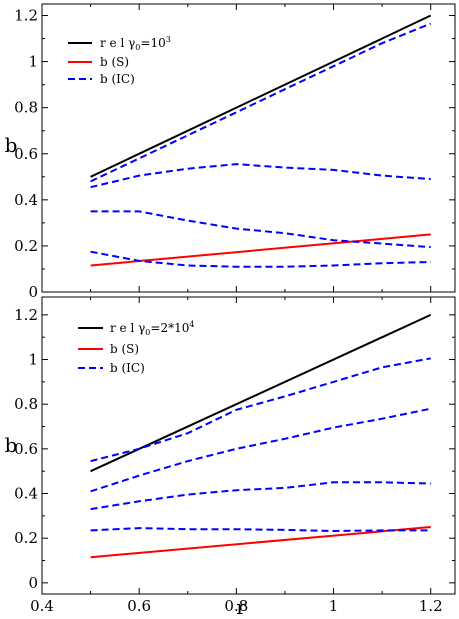 The width and height of the screenshot is (459, 619). What do you see at coordinates (26, 154) in the screenshot?
I see `top-y-tick-label: 0.6` at bounding box center [26, 154].